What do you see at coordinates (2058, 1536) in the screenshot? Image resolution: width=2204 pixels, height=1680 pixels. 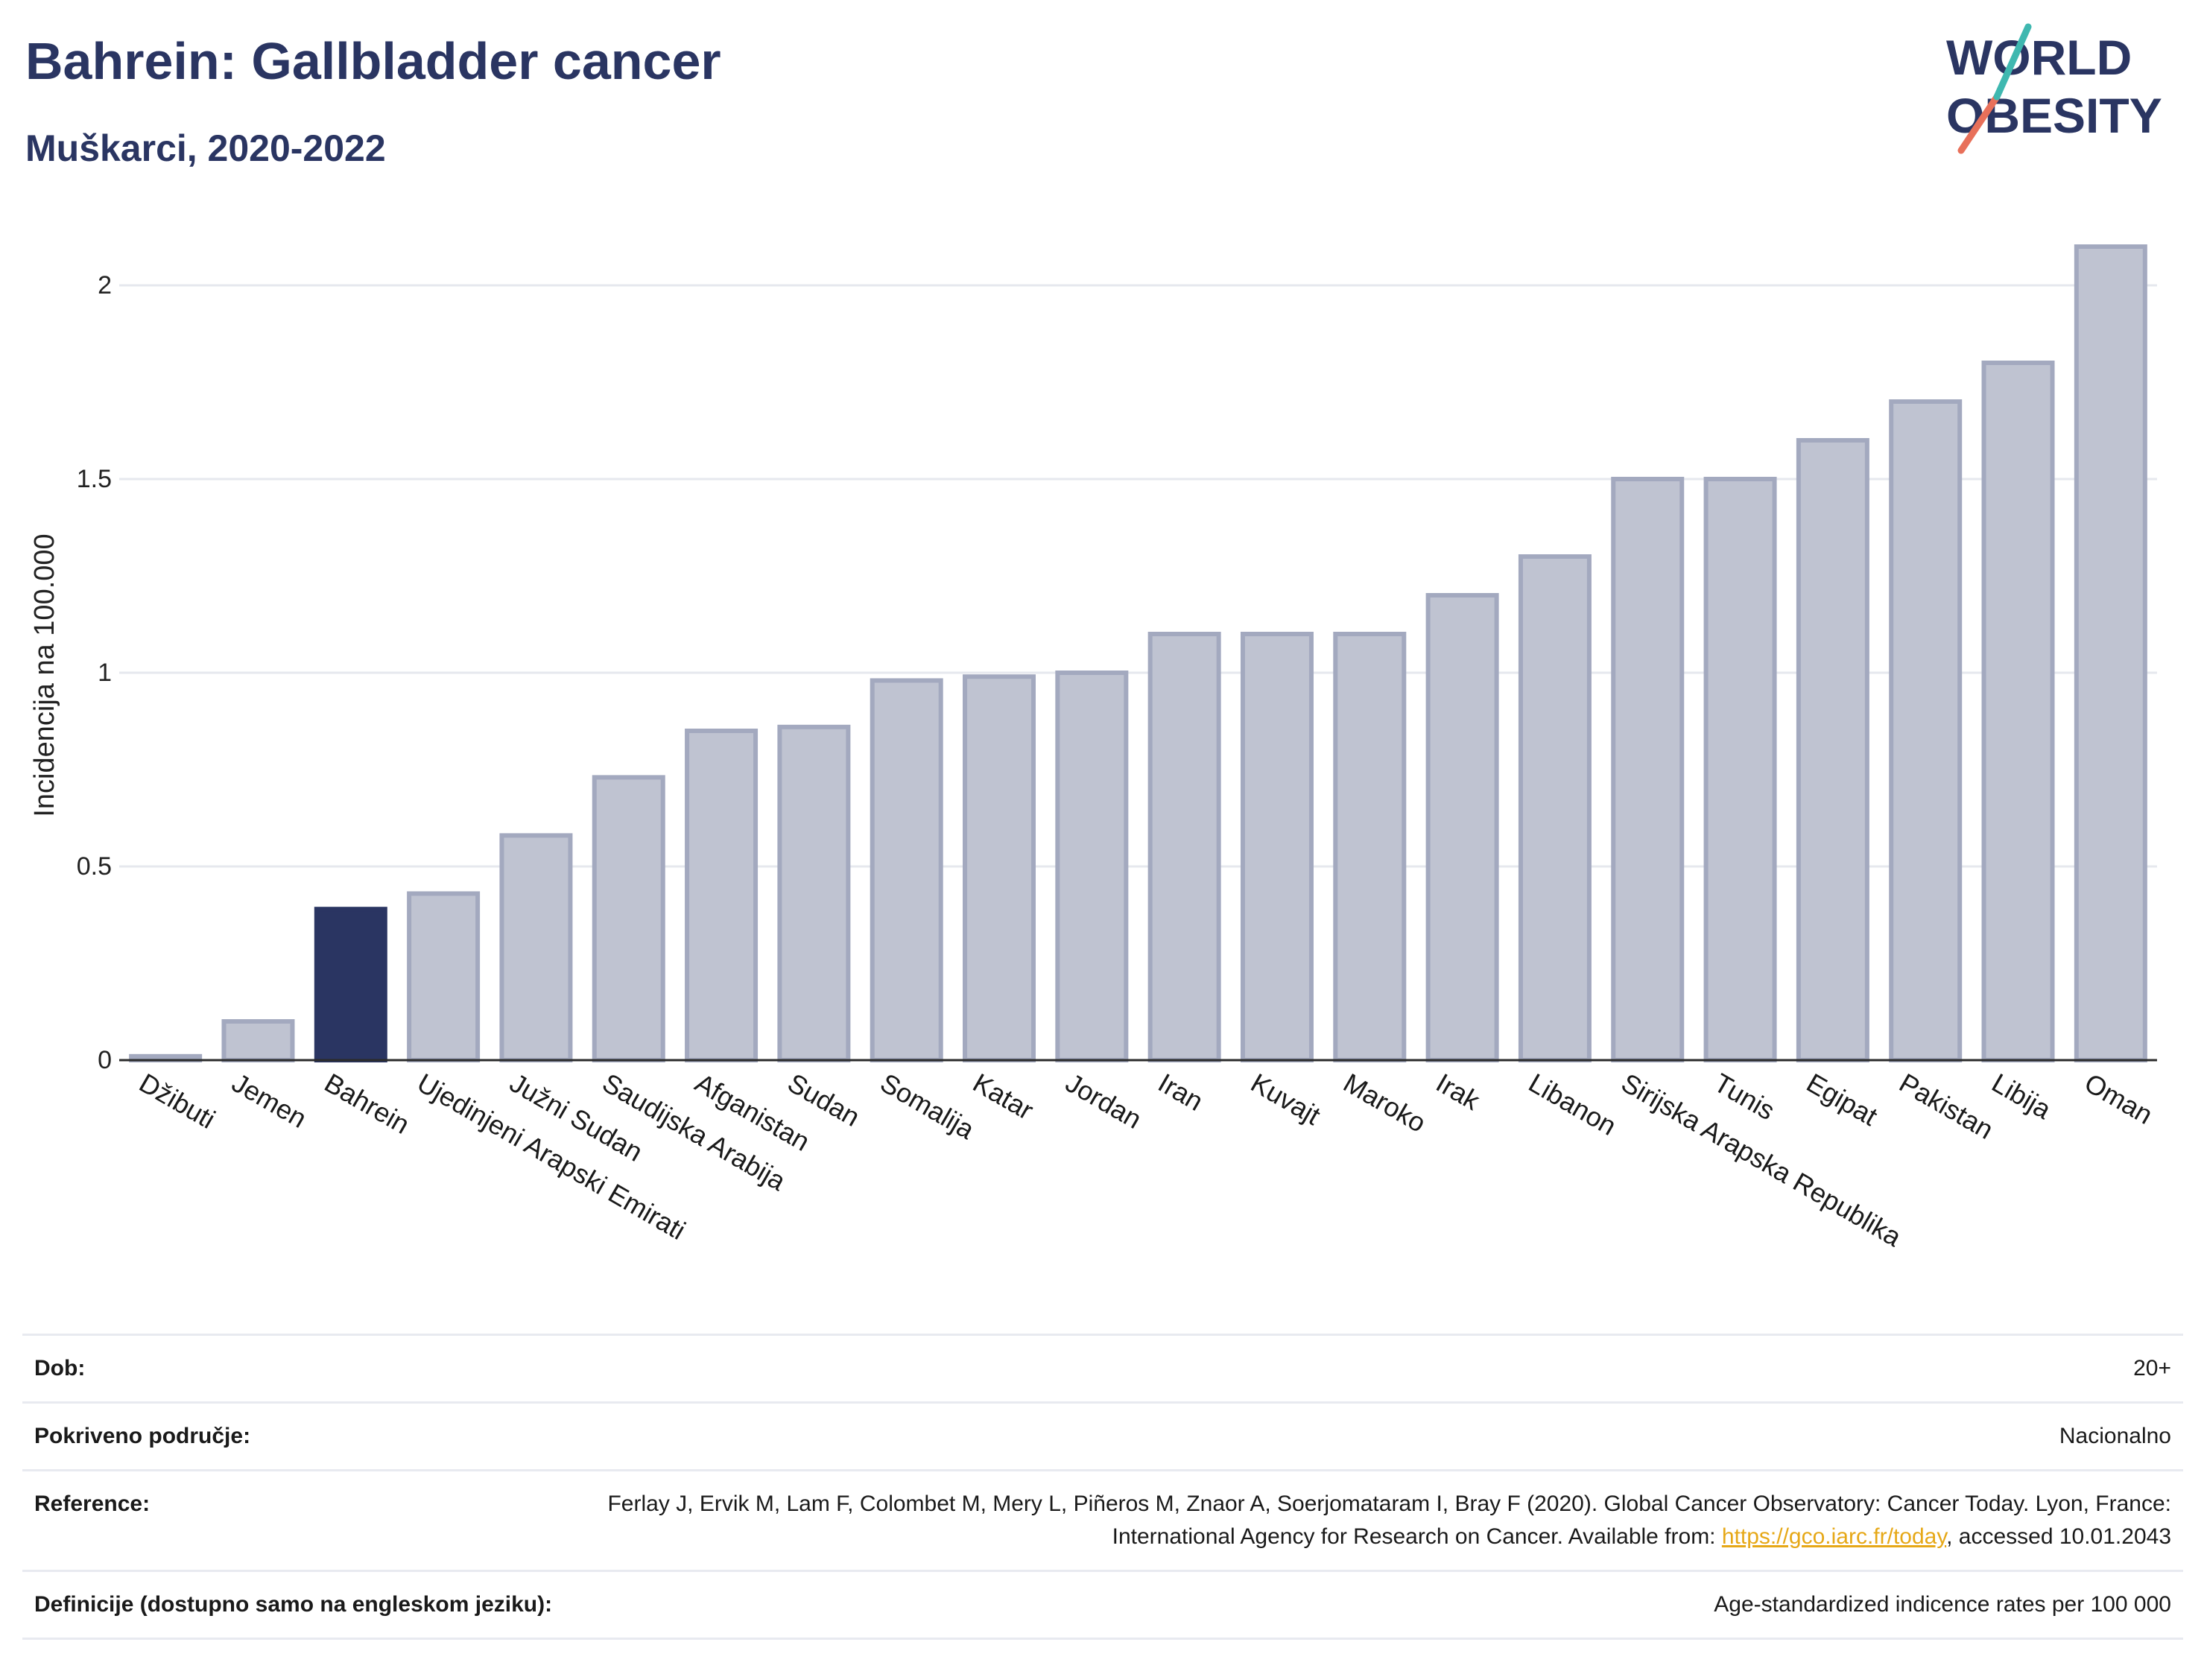 I see `reference-suffix: , accessed 10.01.2043` at bounding box center [2058, 1536].